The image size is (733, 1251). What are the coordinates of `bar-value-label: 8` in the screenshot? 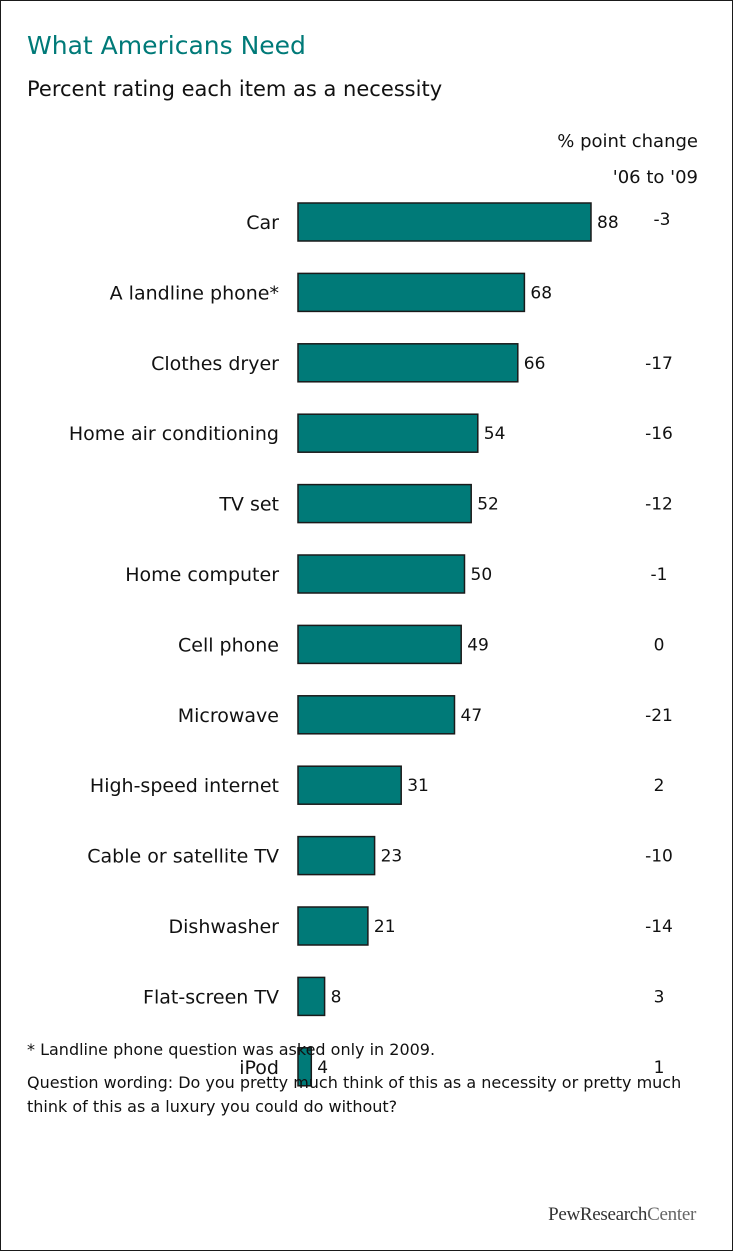 It's located at (336, 997).